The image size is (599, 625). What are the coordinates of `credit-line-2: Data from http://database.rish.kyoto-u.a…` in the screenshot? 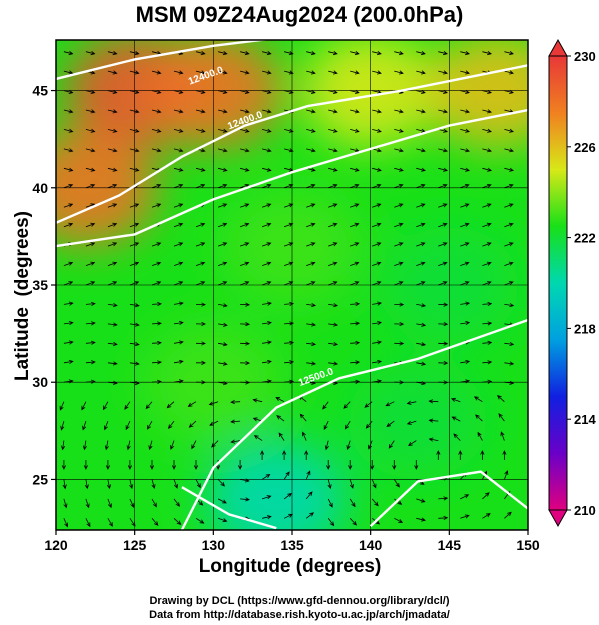 It's located at (299, 615).